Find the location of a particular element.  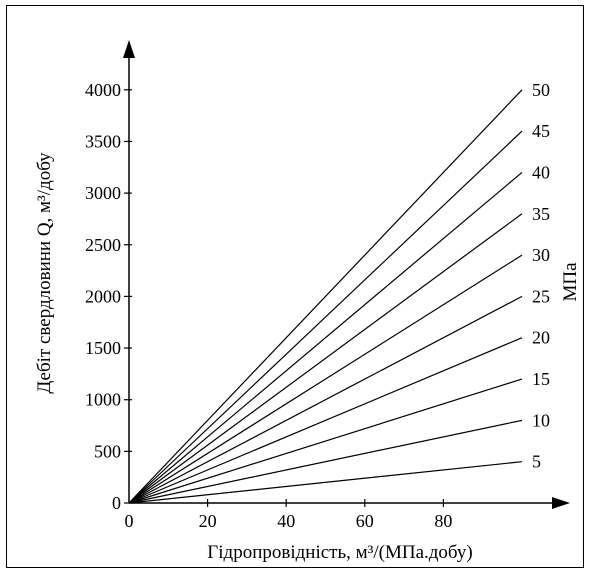

series-labels: 5 10 15 20 25 30 35 40 45 50 is located at coordinates (541, 276).